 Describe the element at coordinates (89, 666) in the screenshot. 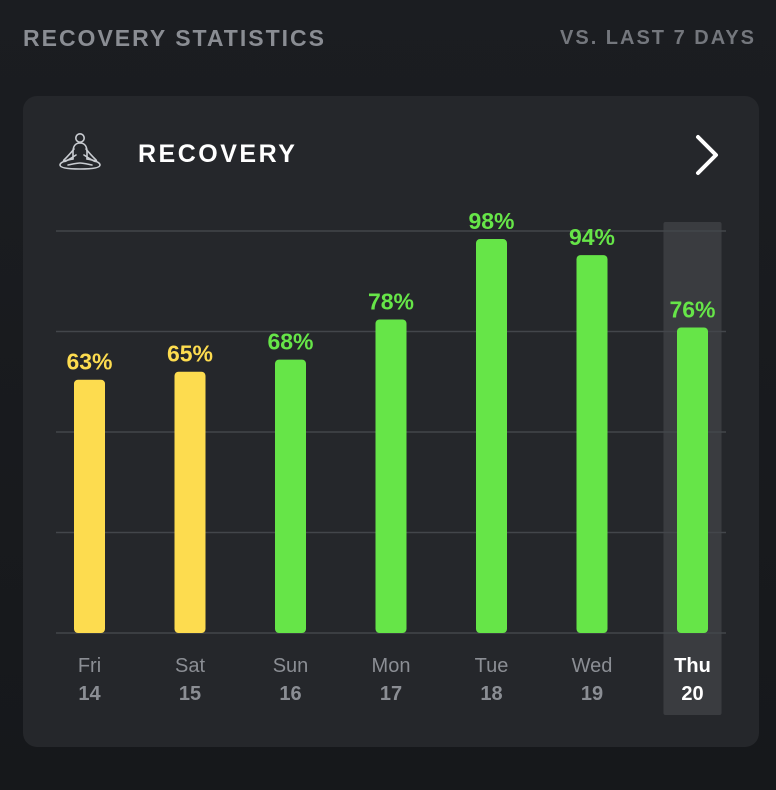

I see `day-label: Fri` at that location.